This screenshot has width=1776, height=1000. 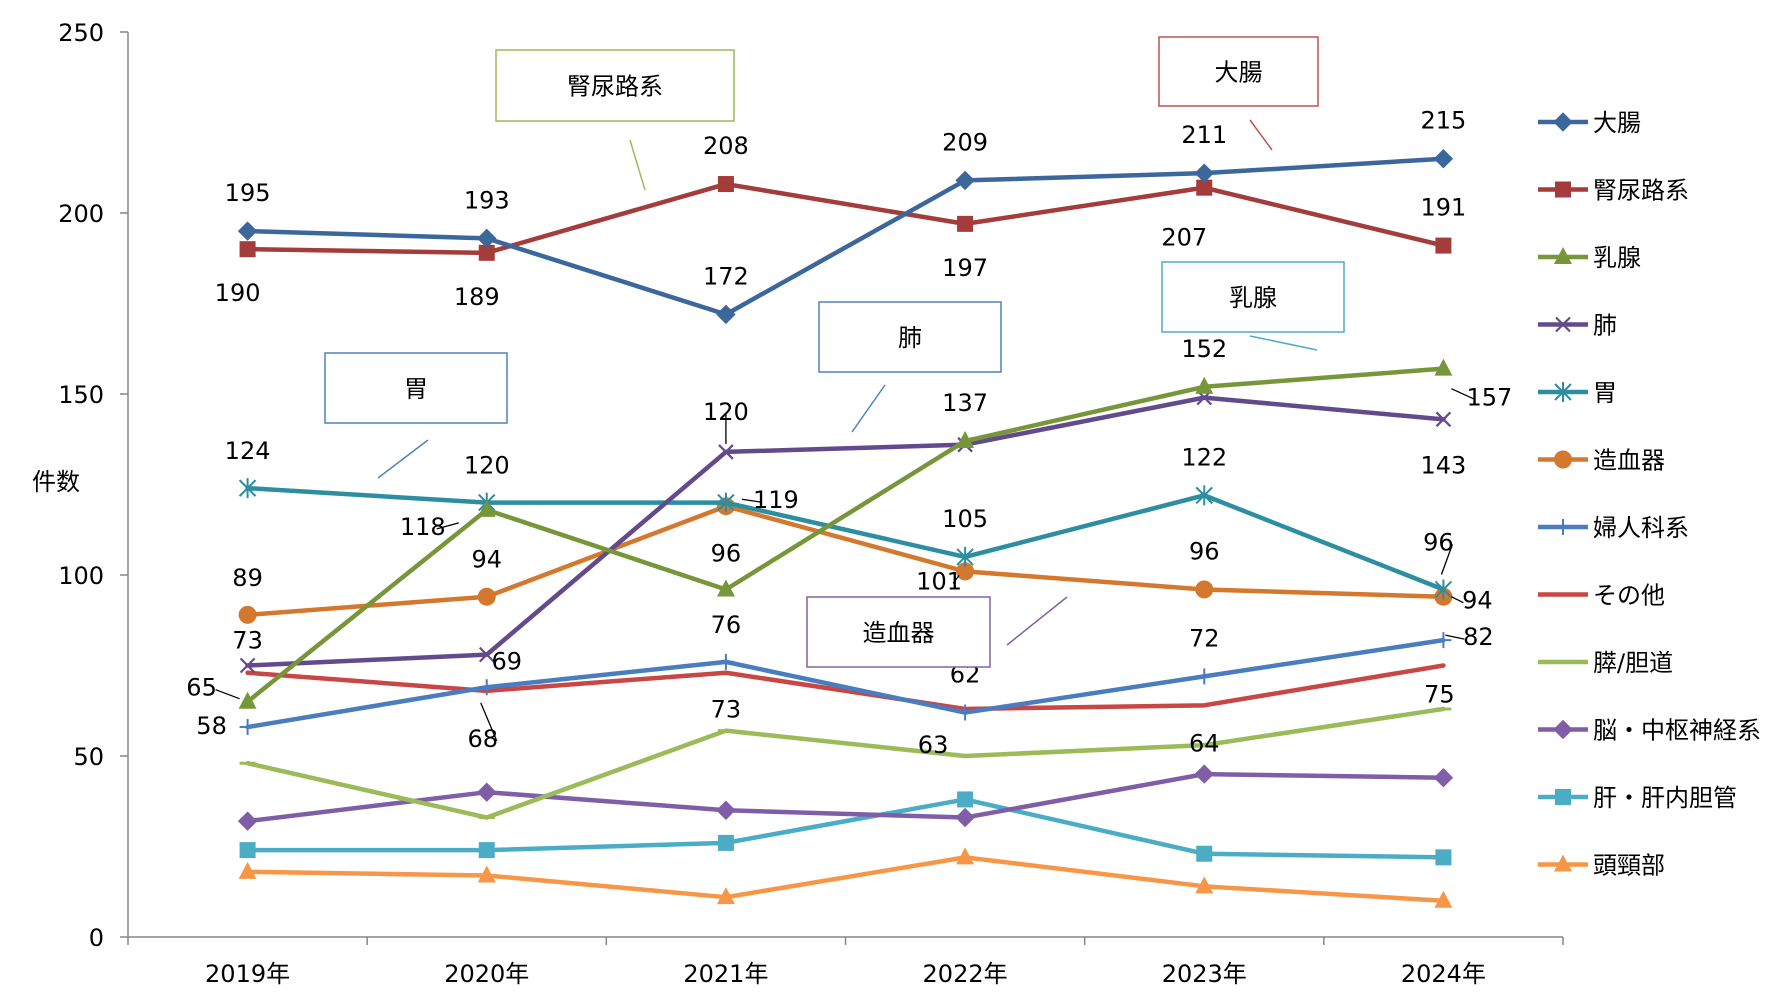 What do you see at coordinates (247, 974) in the screenshot?
I see `x-tick-label: 2019年` at bounding box center [247, 974].